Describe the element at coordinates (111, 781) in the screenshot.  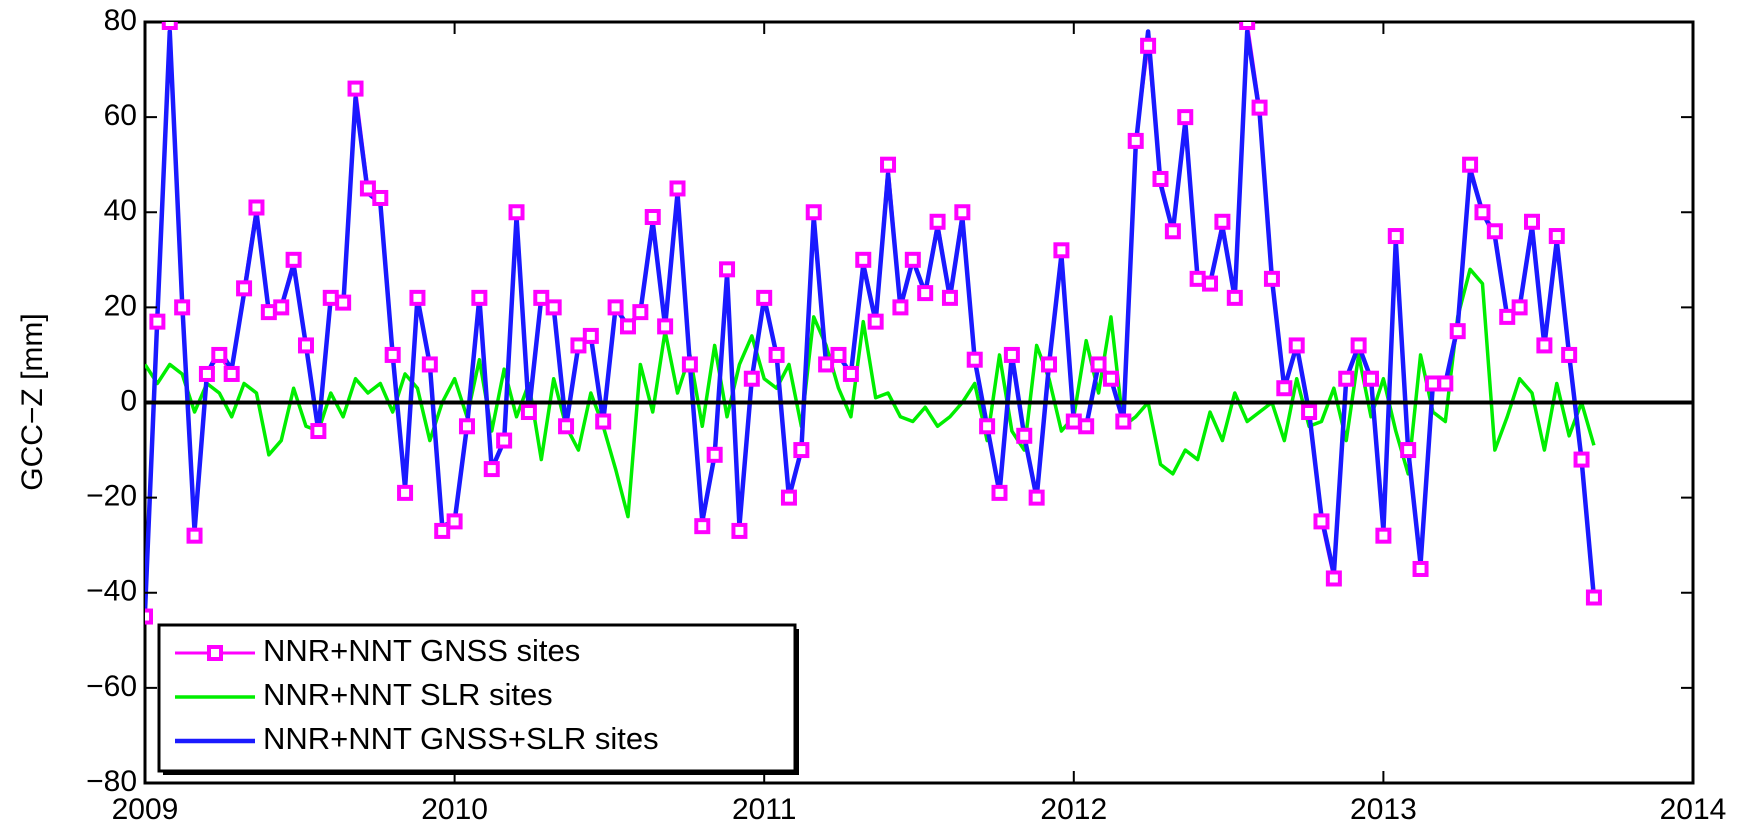
I see `y-tick-label: −80` at that location.